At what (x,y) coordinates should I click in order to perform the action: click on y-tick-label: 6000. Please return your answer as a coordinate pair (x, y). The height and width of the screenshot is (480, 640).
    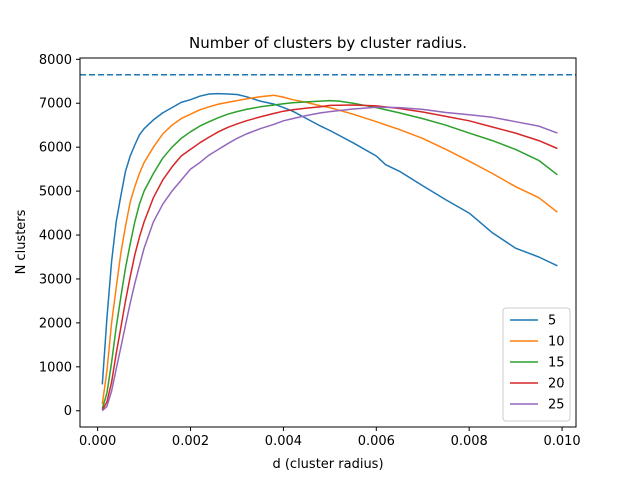
    Looking at the image, I should click on (55, 148).